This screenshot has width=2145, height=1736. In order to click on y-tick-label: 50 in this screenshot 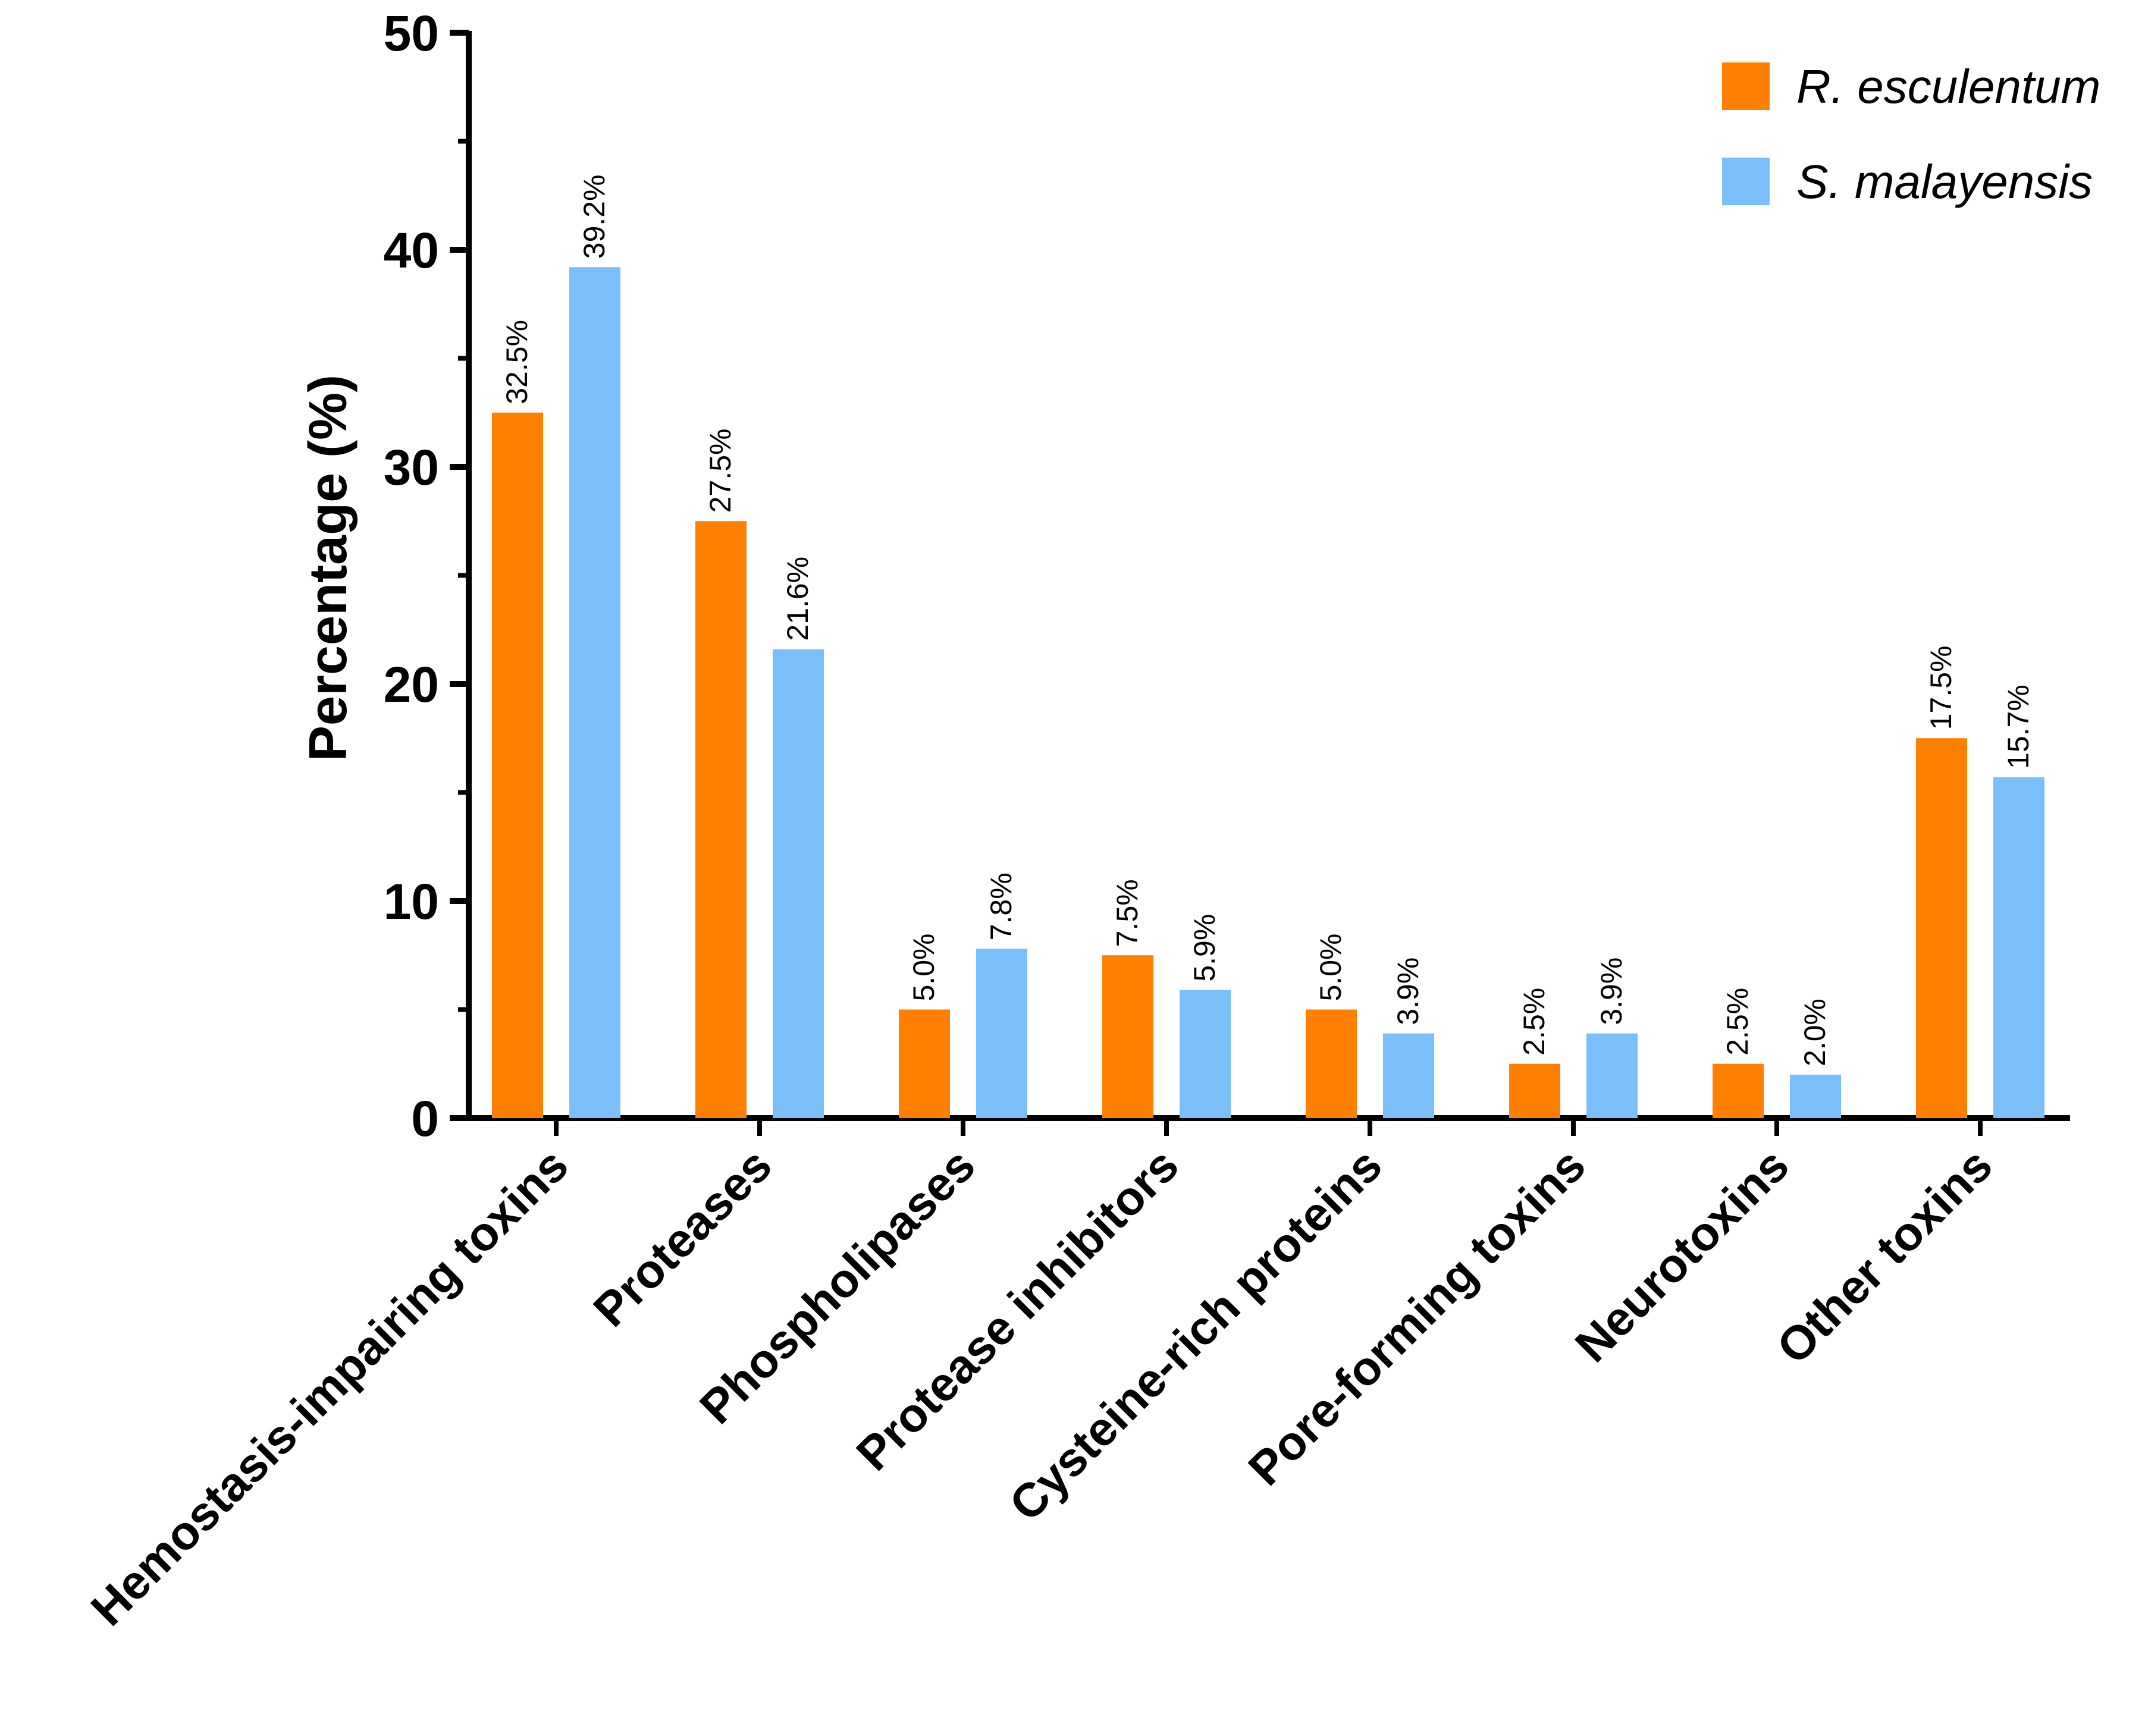, I will do `click(411, 33)`.